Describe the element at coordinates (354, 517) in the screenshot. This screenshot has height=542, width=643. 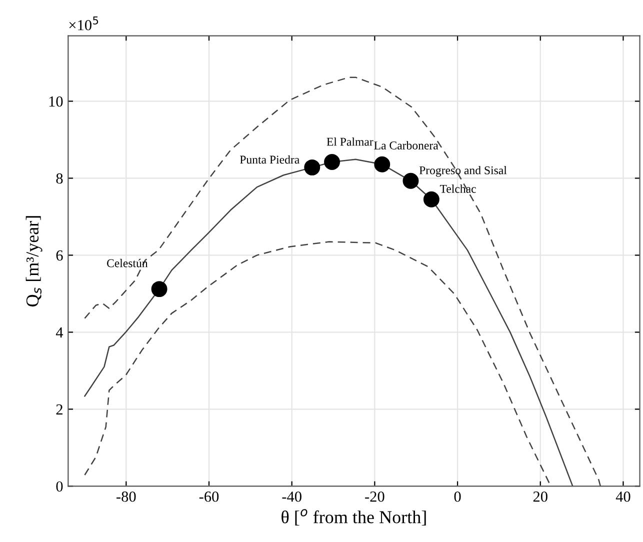
I see `x-axis-title: θ [$^{o}$ from the North]` at that location.